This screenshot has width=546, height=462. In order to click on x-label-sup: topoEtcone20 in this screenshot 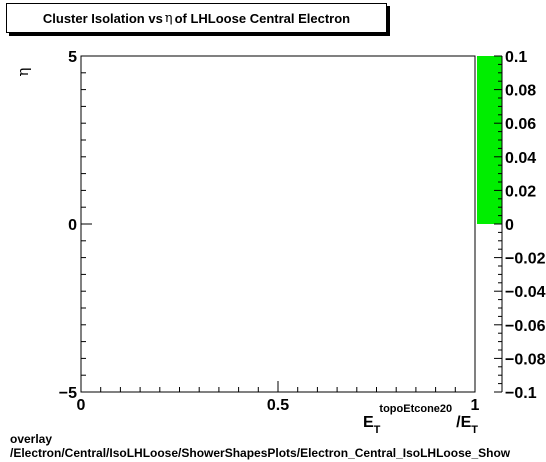, I will do `click(415, 409)`.